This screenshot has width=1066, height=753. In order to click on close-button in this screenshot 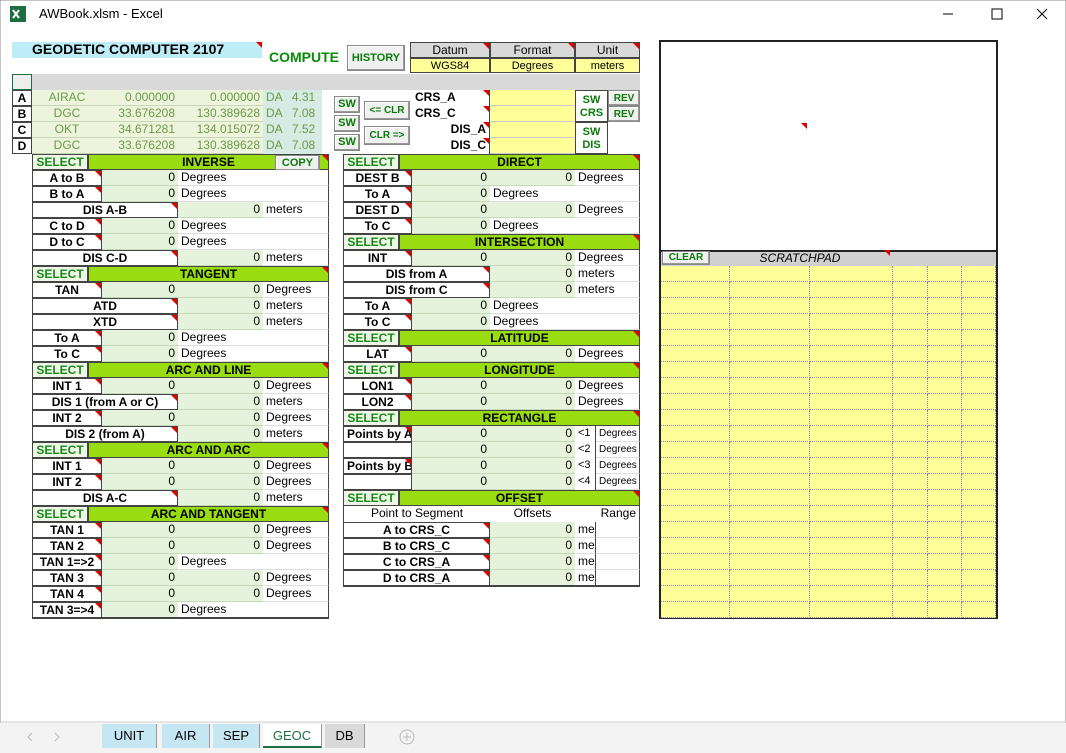, I will do `click(1042, 14)`.